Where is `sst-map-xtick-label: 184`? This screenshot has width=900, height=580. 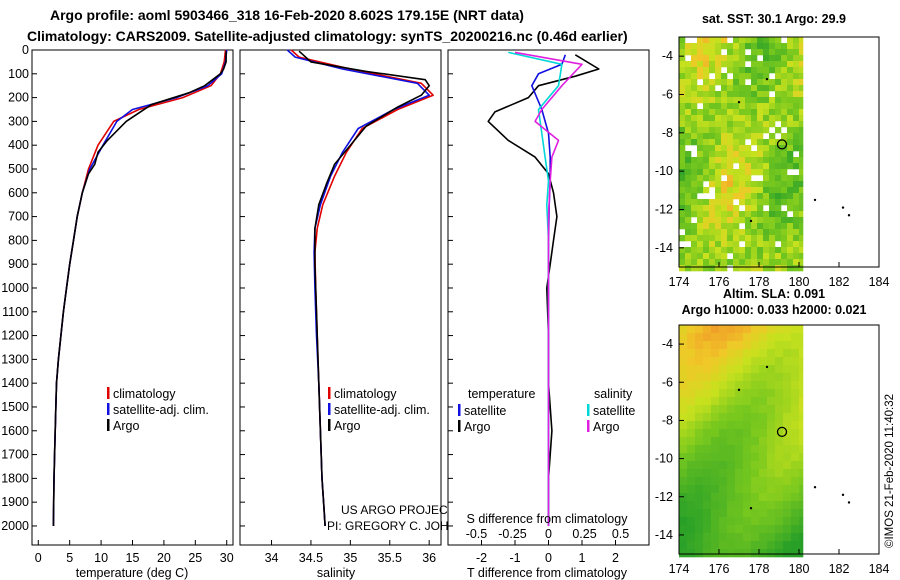 sst-map-xtick-label: 184 is located at coordinates (879, 282).